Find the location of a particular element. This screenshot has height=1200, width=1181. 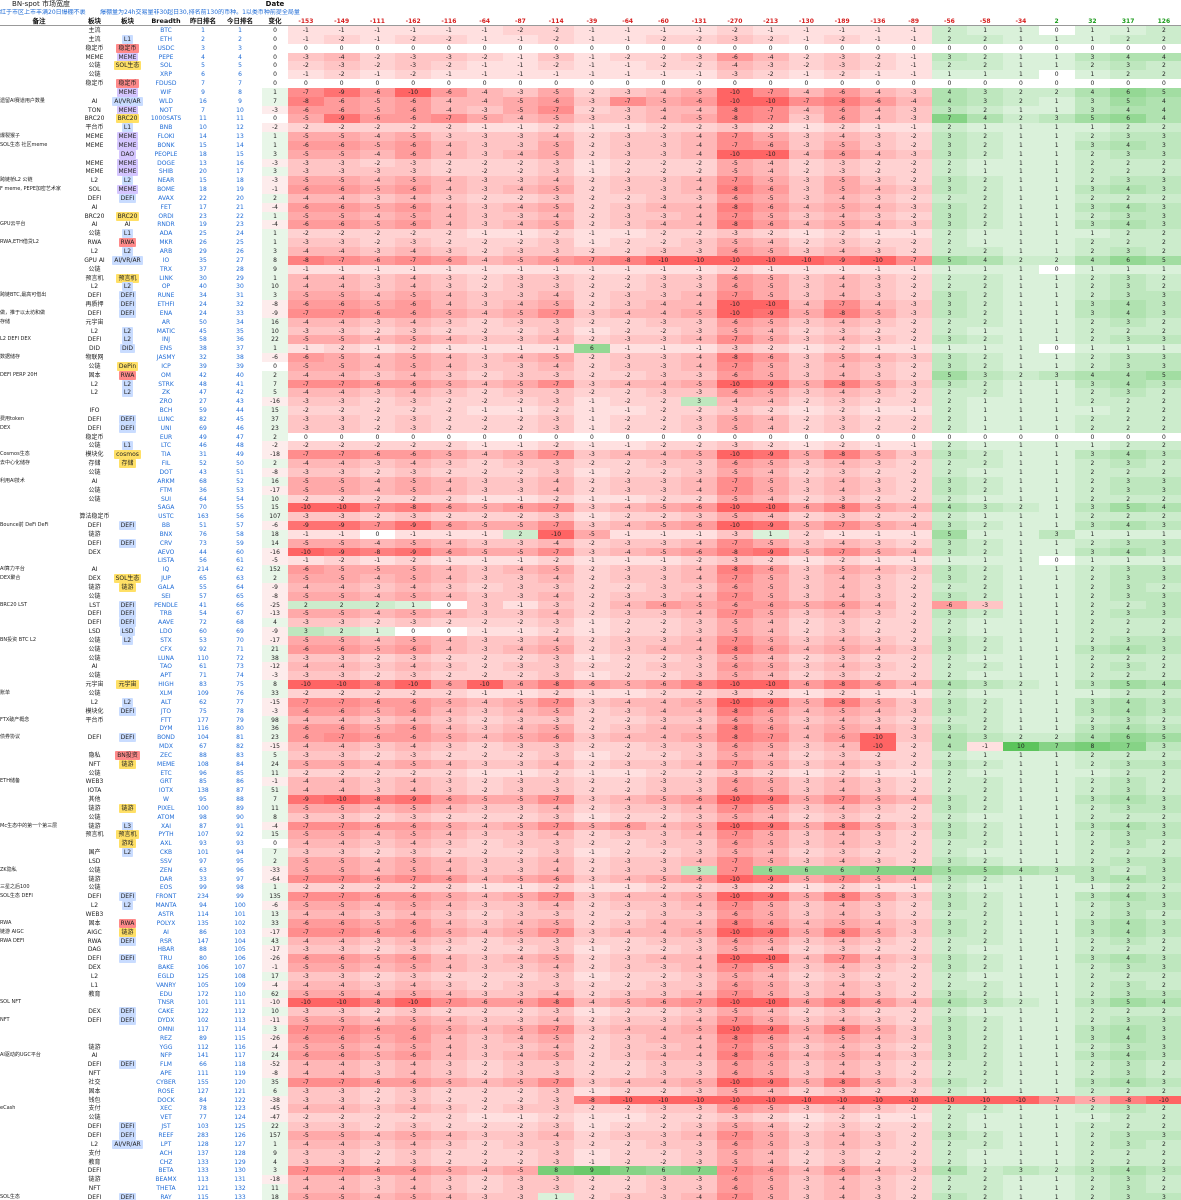

row-yesterday-rank: 127 is located at coordinates (203, 1091).